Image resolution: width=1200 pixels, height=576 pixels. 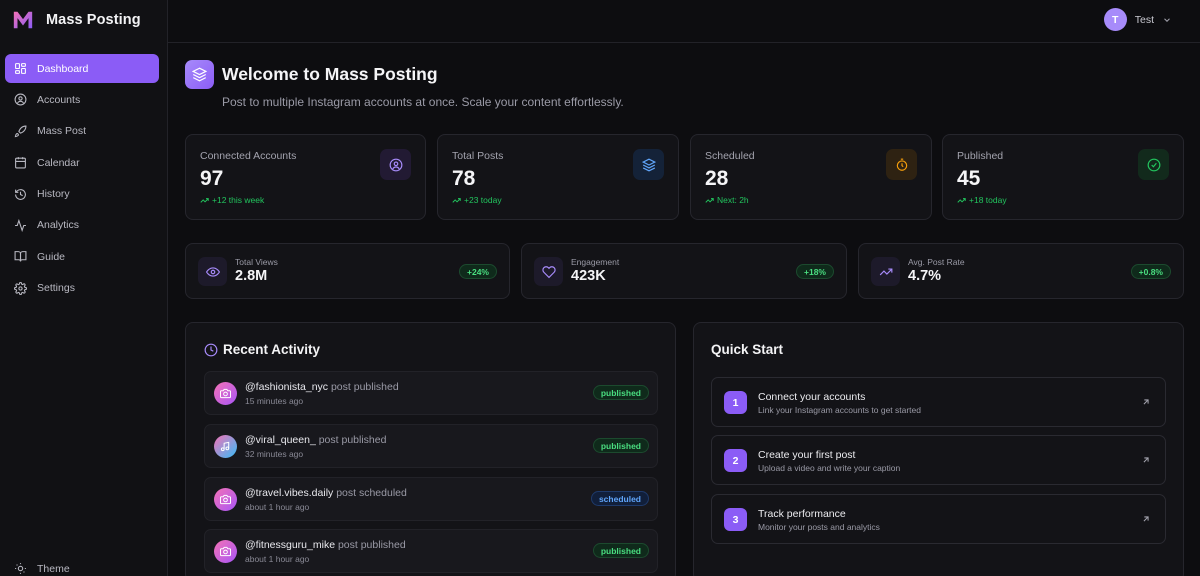 I want to click on brand: Mass Posting, so click(x=76, y=20).